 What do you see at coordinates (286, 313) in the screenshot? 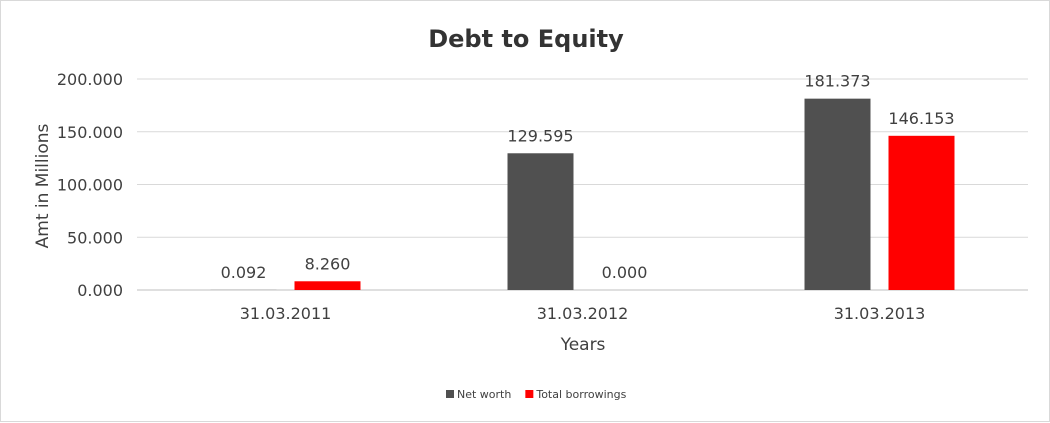
I see `x-tick-label: 31.03.2011` at bounding box center [286, 313].